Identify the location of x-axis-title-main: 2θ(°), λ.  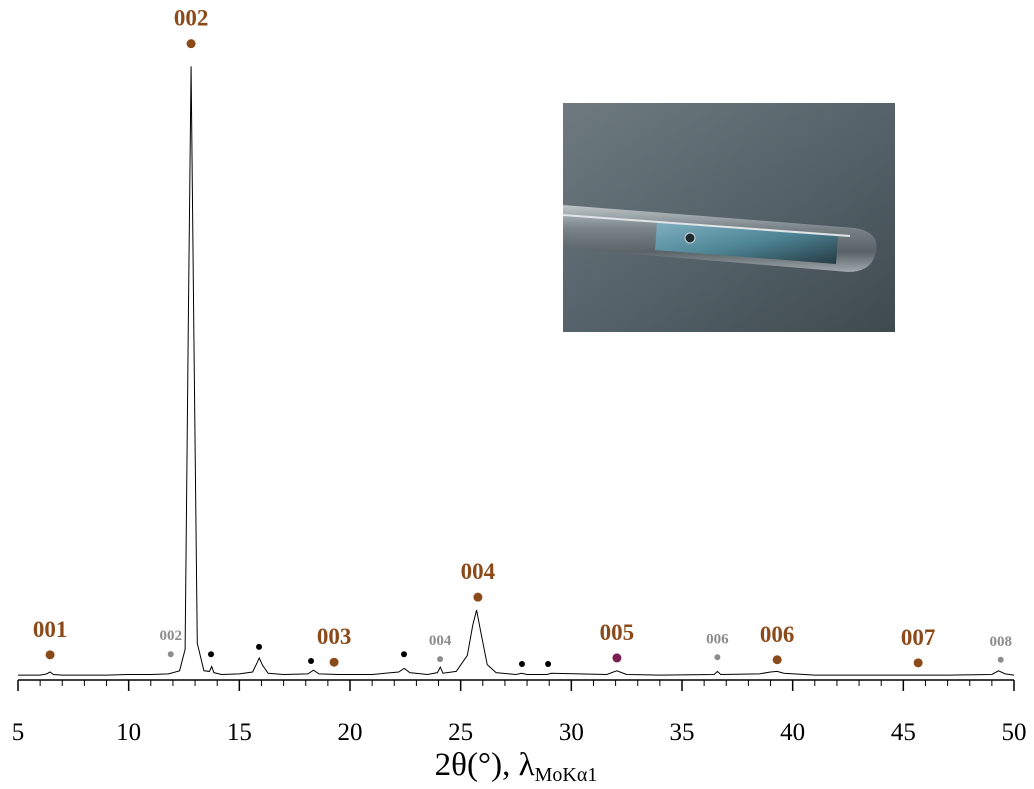
(485, 765).